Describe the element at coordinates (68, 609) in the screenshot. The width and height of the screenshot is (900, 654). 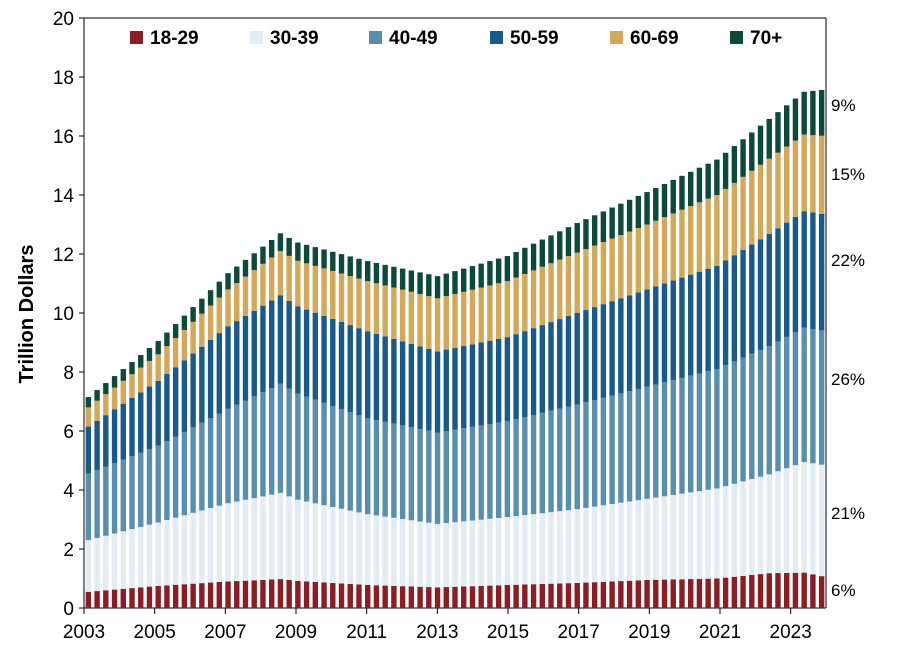
I see `y-tick-label: 0` at that location.